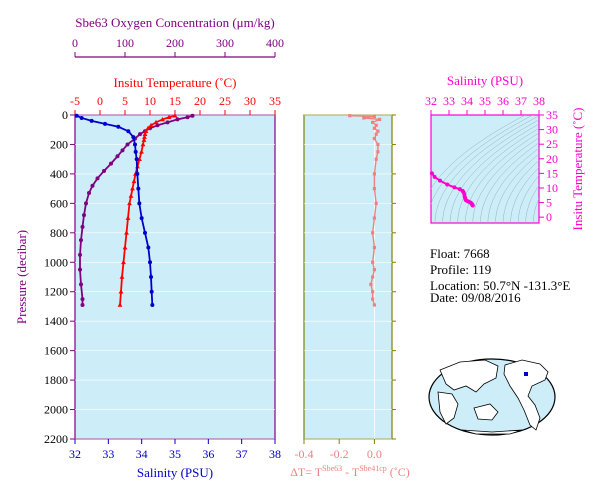 The image size is (608, 496). I want to click on map-landmass-eurasia, so click(469, 376).